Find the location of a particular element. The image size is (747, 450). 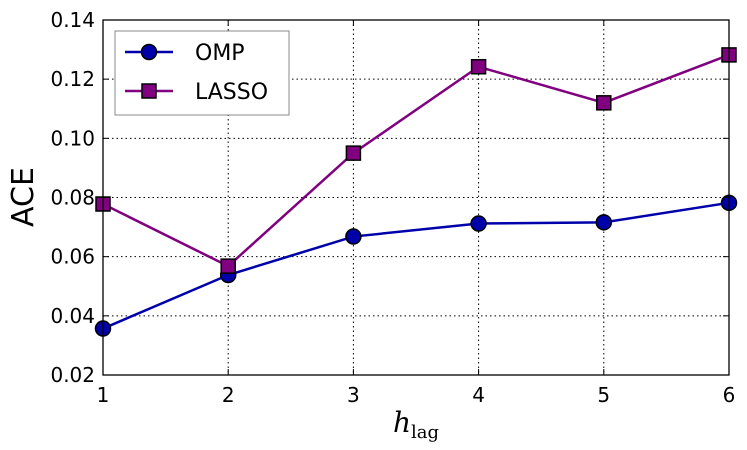

x-tick-label: 2 is located at coordinates (228, 395).